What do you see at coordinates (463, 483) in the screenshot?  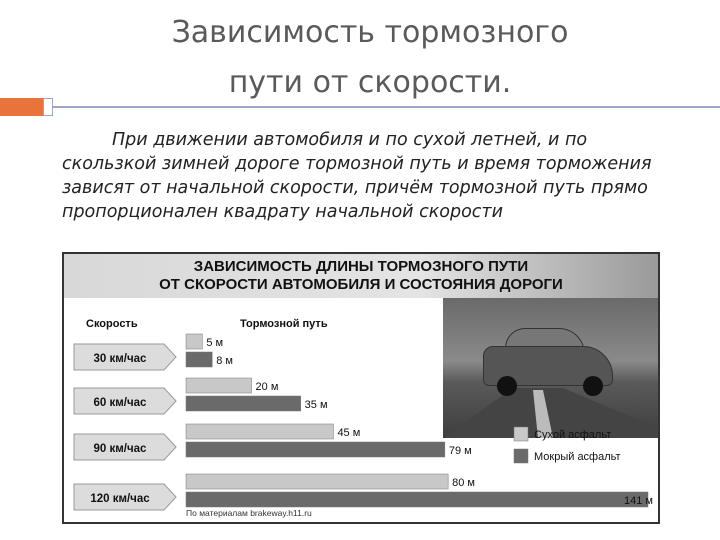 I see `bar-value-label: 80 м` at bounding box center [463, 483].